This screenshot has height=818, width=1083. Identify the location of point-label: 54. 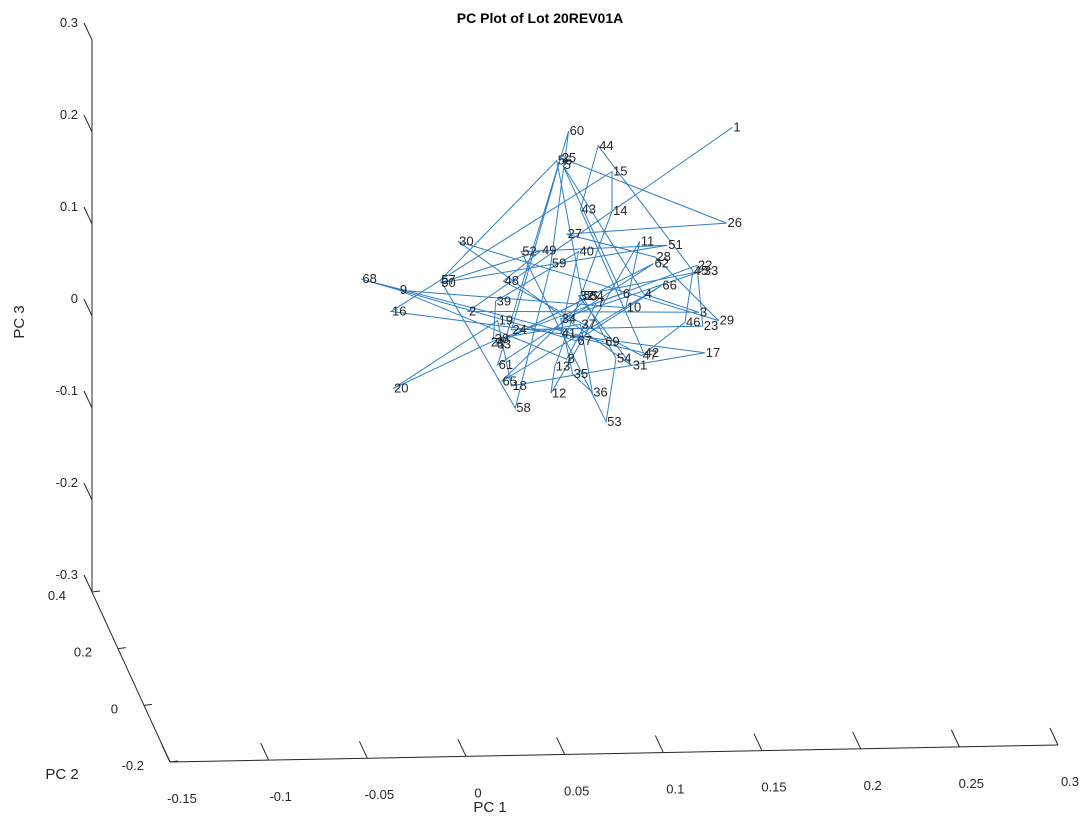
(624, 357).